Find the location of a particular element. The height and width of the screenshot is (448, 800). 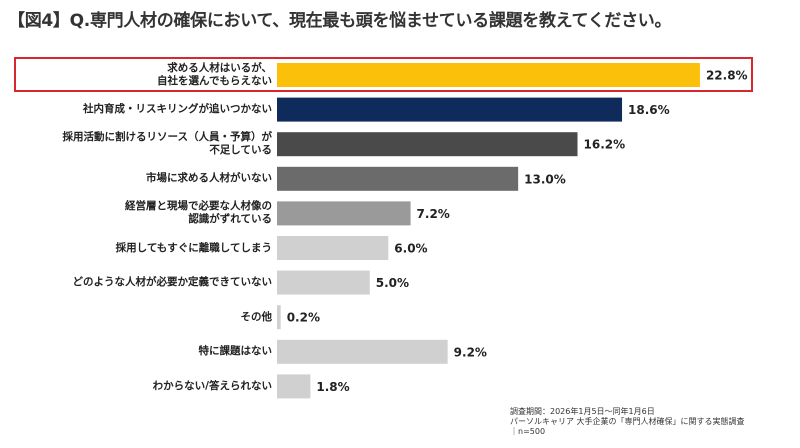

category-label: その他 is located at coordinates (256, 316).